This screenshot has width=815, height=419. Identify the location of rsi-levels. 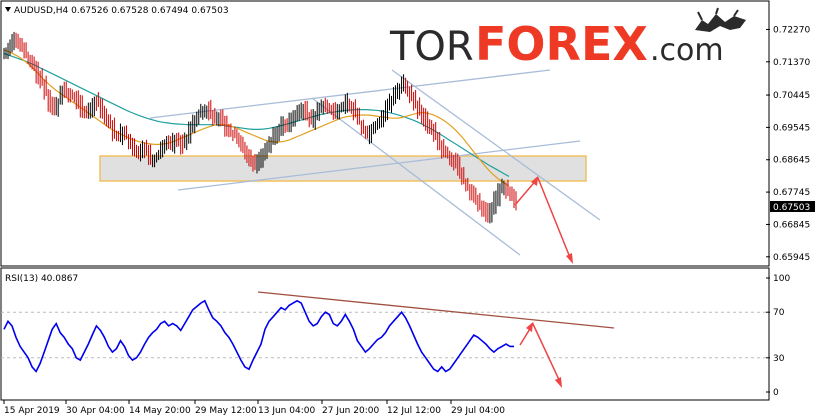
(385, 335).